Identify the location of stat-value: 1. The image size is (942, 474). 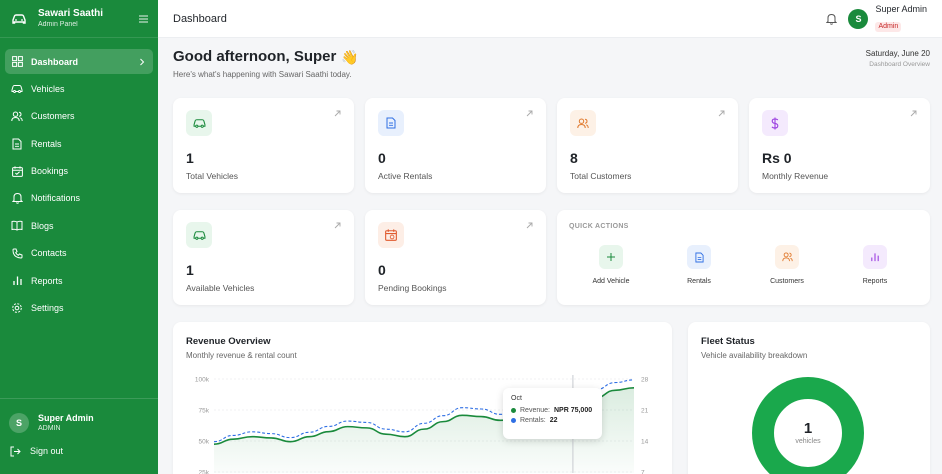
(190, 158).